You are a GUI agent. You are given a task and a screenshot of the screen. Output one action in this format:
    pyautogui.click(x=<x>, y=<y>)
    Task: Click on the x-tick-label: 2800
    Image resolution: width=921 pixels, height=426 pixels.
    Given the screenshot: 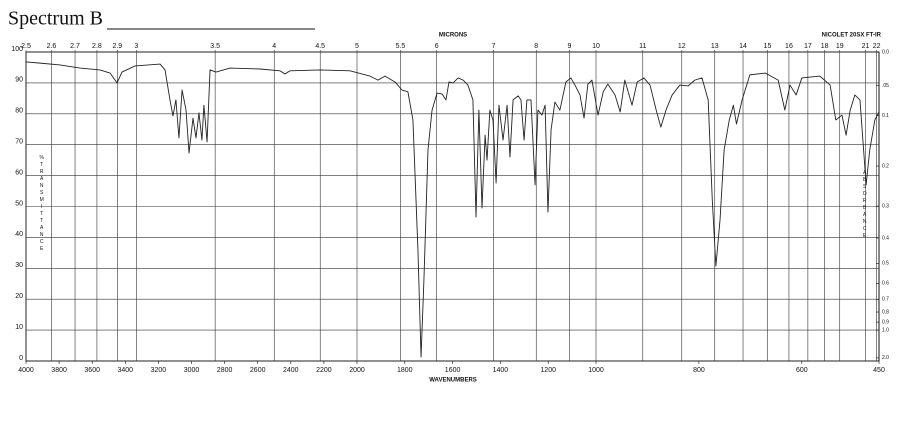 What is the action you would take?
    pyautogui.click(x=225, y=370)
    